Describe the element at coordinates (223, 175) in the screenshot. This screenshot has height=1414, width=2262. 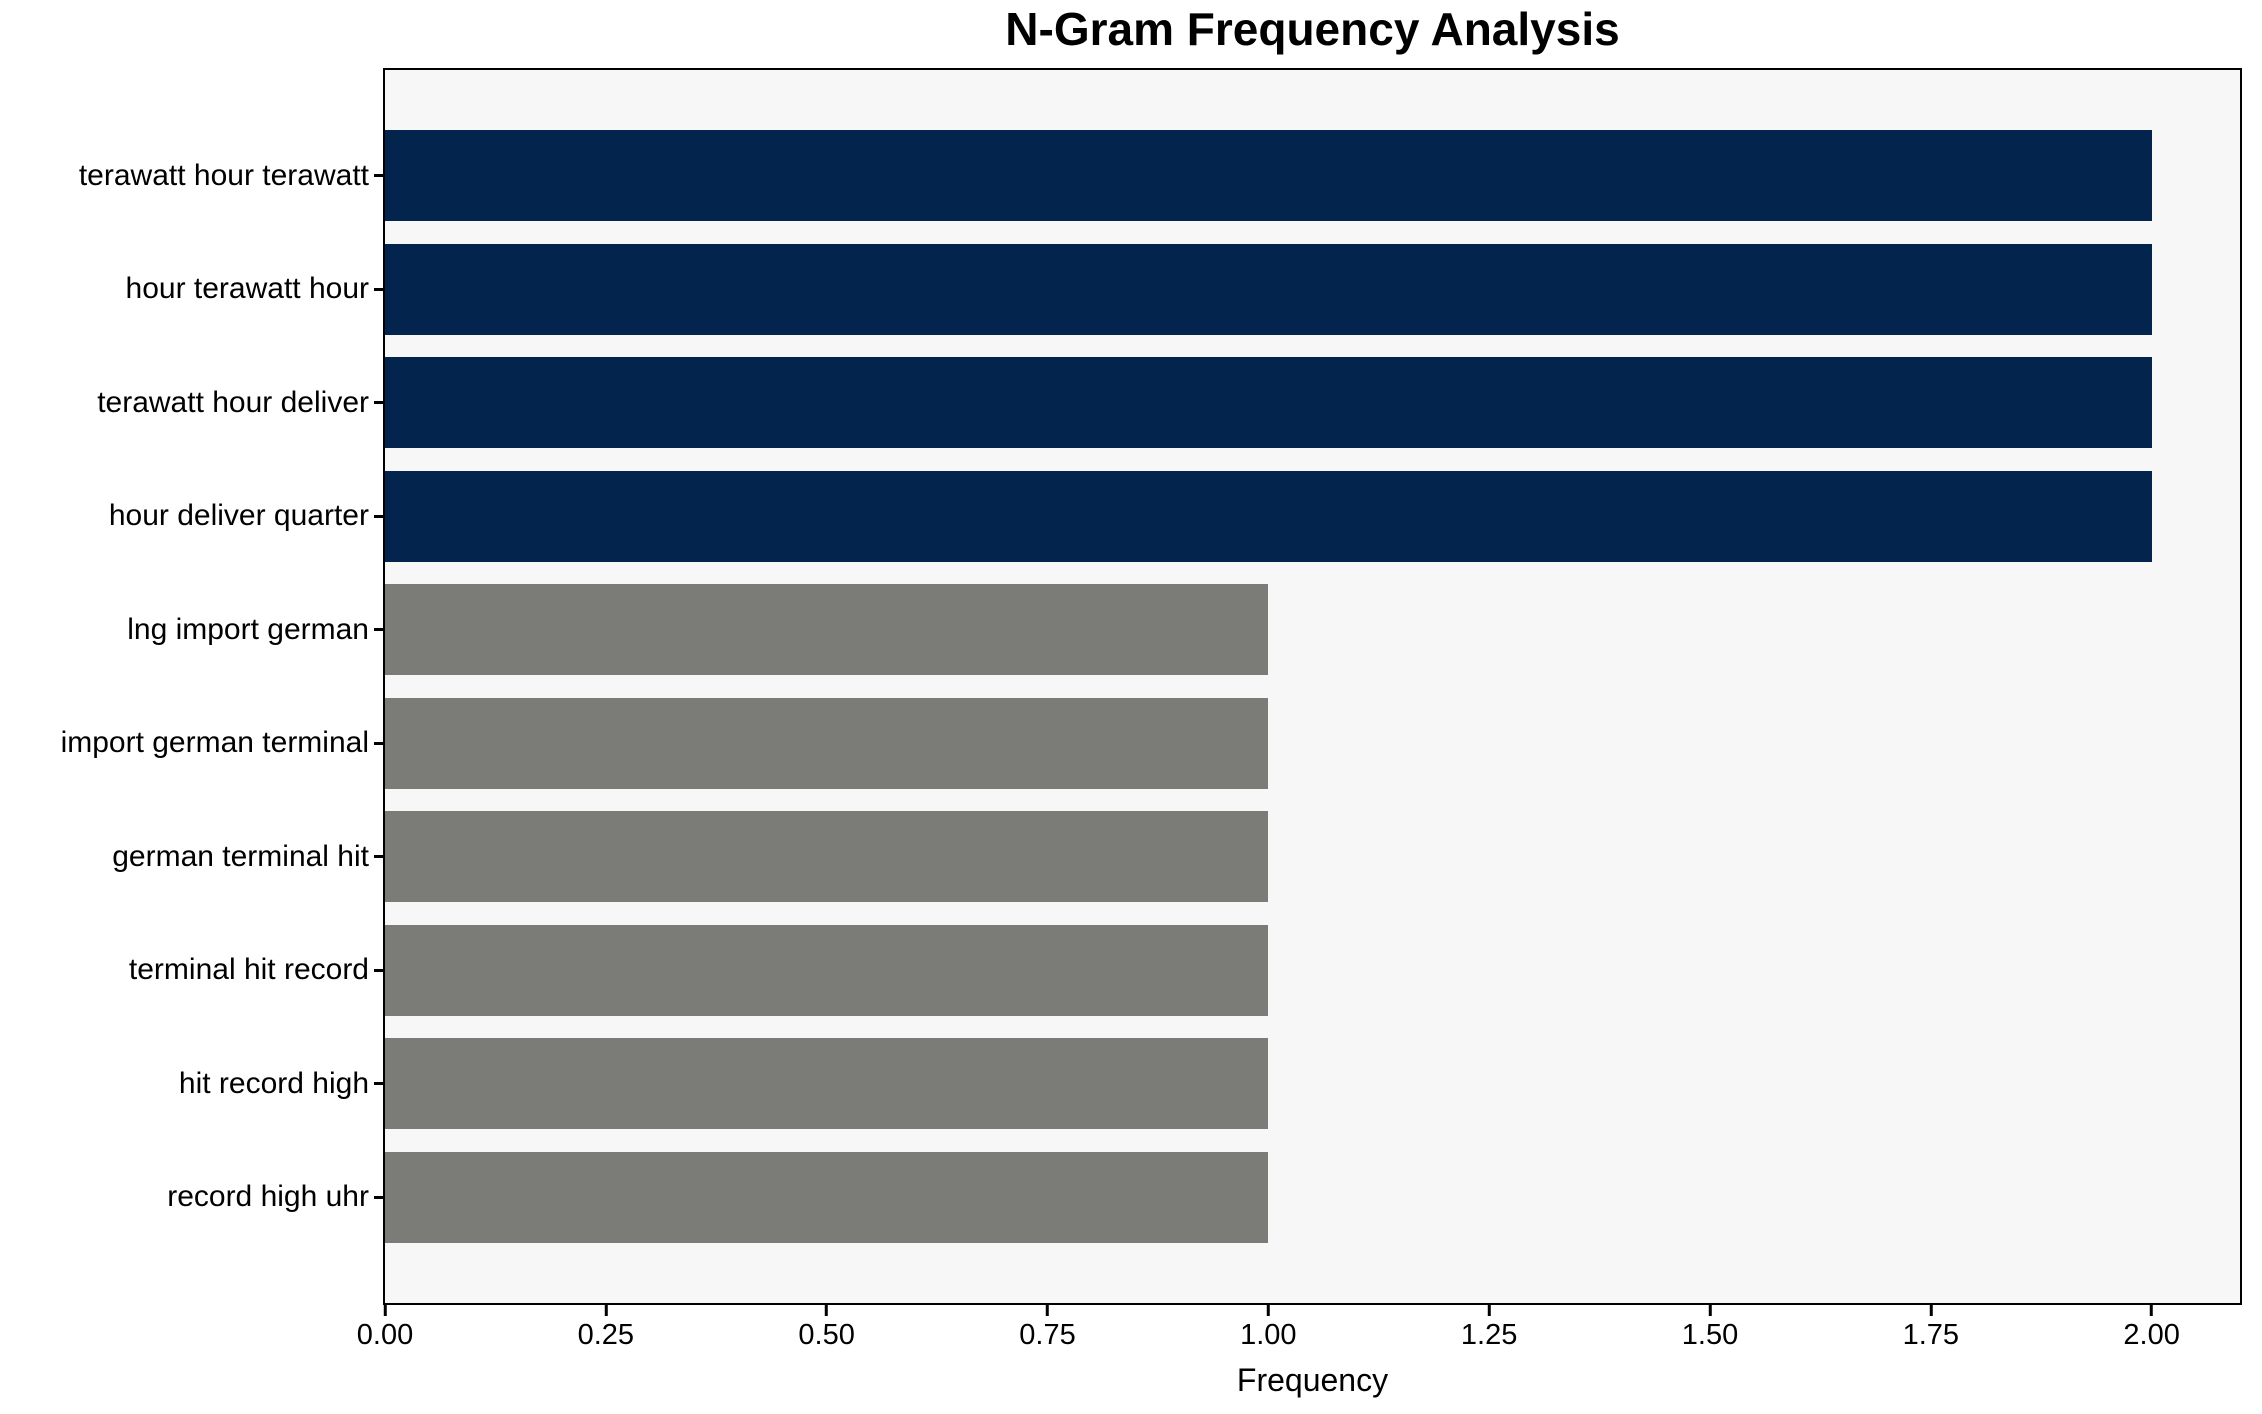
I see `y-tick-label: terawatt hour terawatt` at that location.